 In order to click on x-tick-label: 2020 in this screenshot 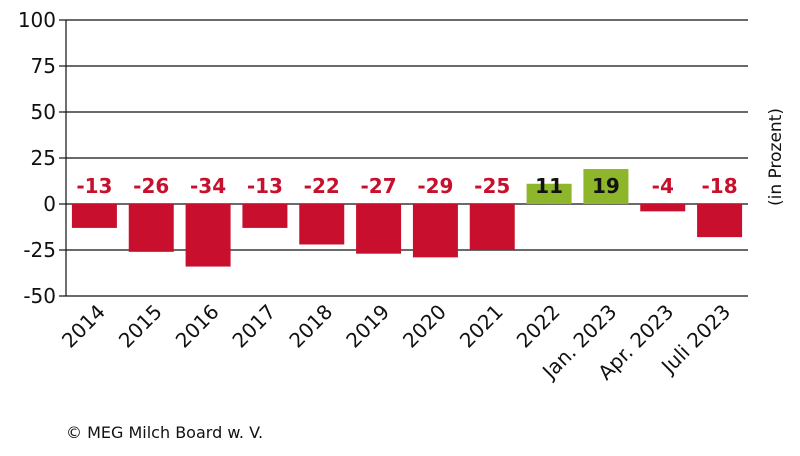, I will do `click(424, 326)`.